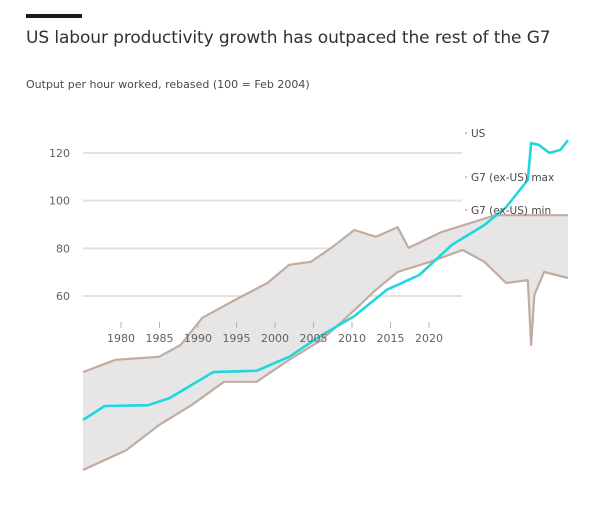 This screenshot has height=528, width=606. Describe the element at coordinates (121, 338) in the screenshot. I see `x-tick-label: 1980` at that location.